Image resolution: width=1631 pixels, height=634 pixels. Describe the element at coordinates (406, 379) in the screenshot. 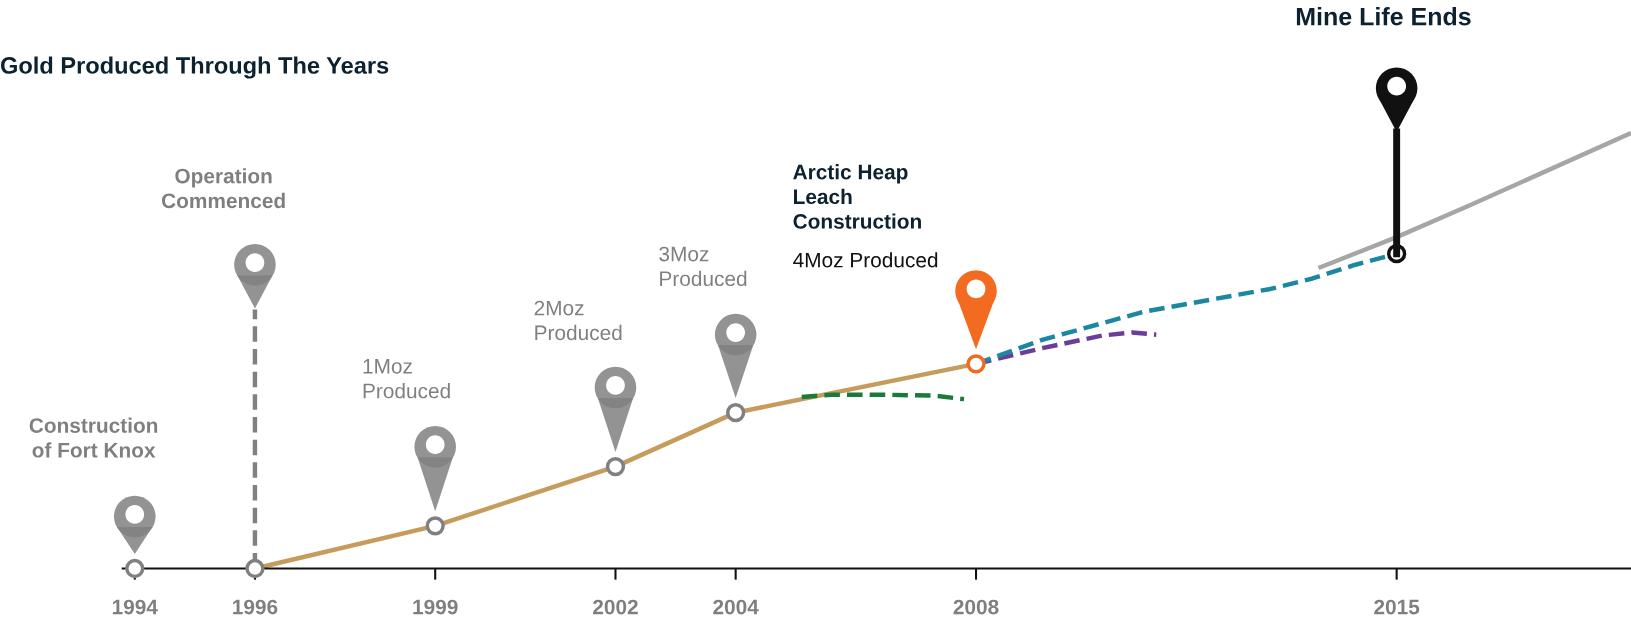

I see `annotation: 1Moz Produced` at that location.